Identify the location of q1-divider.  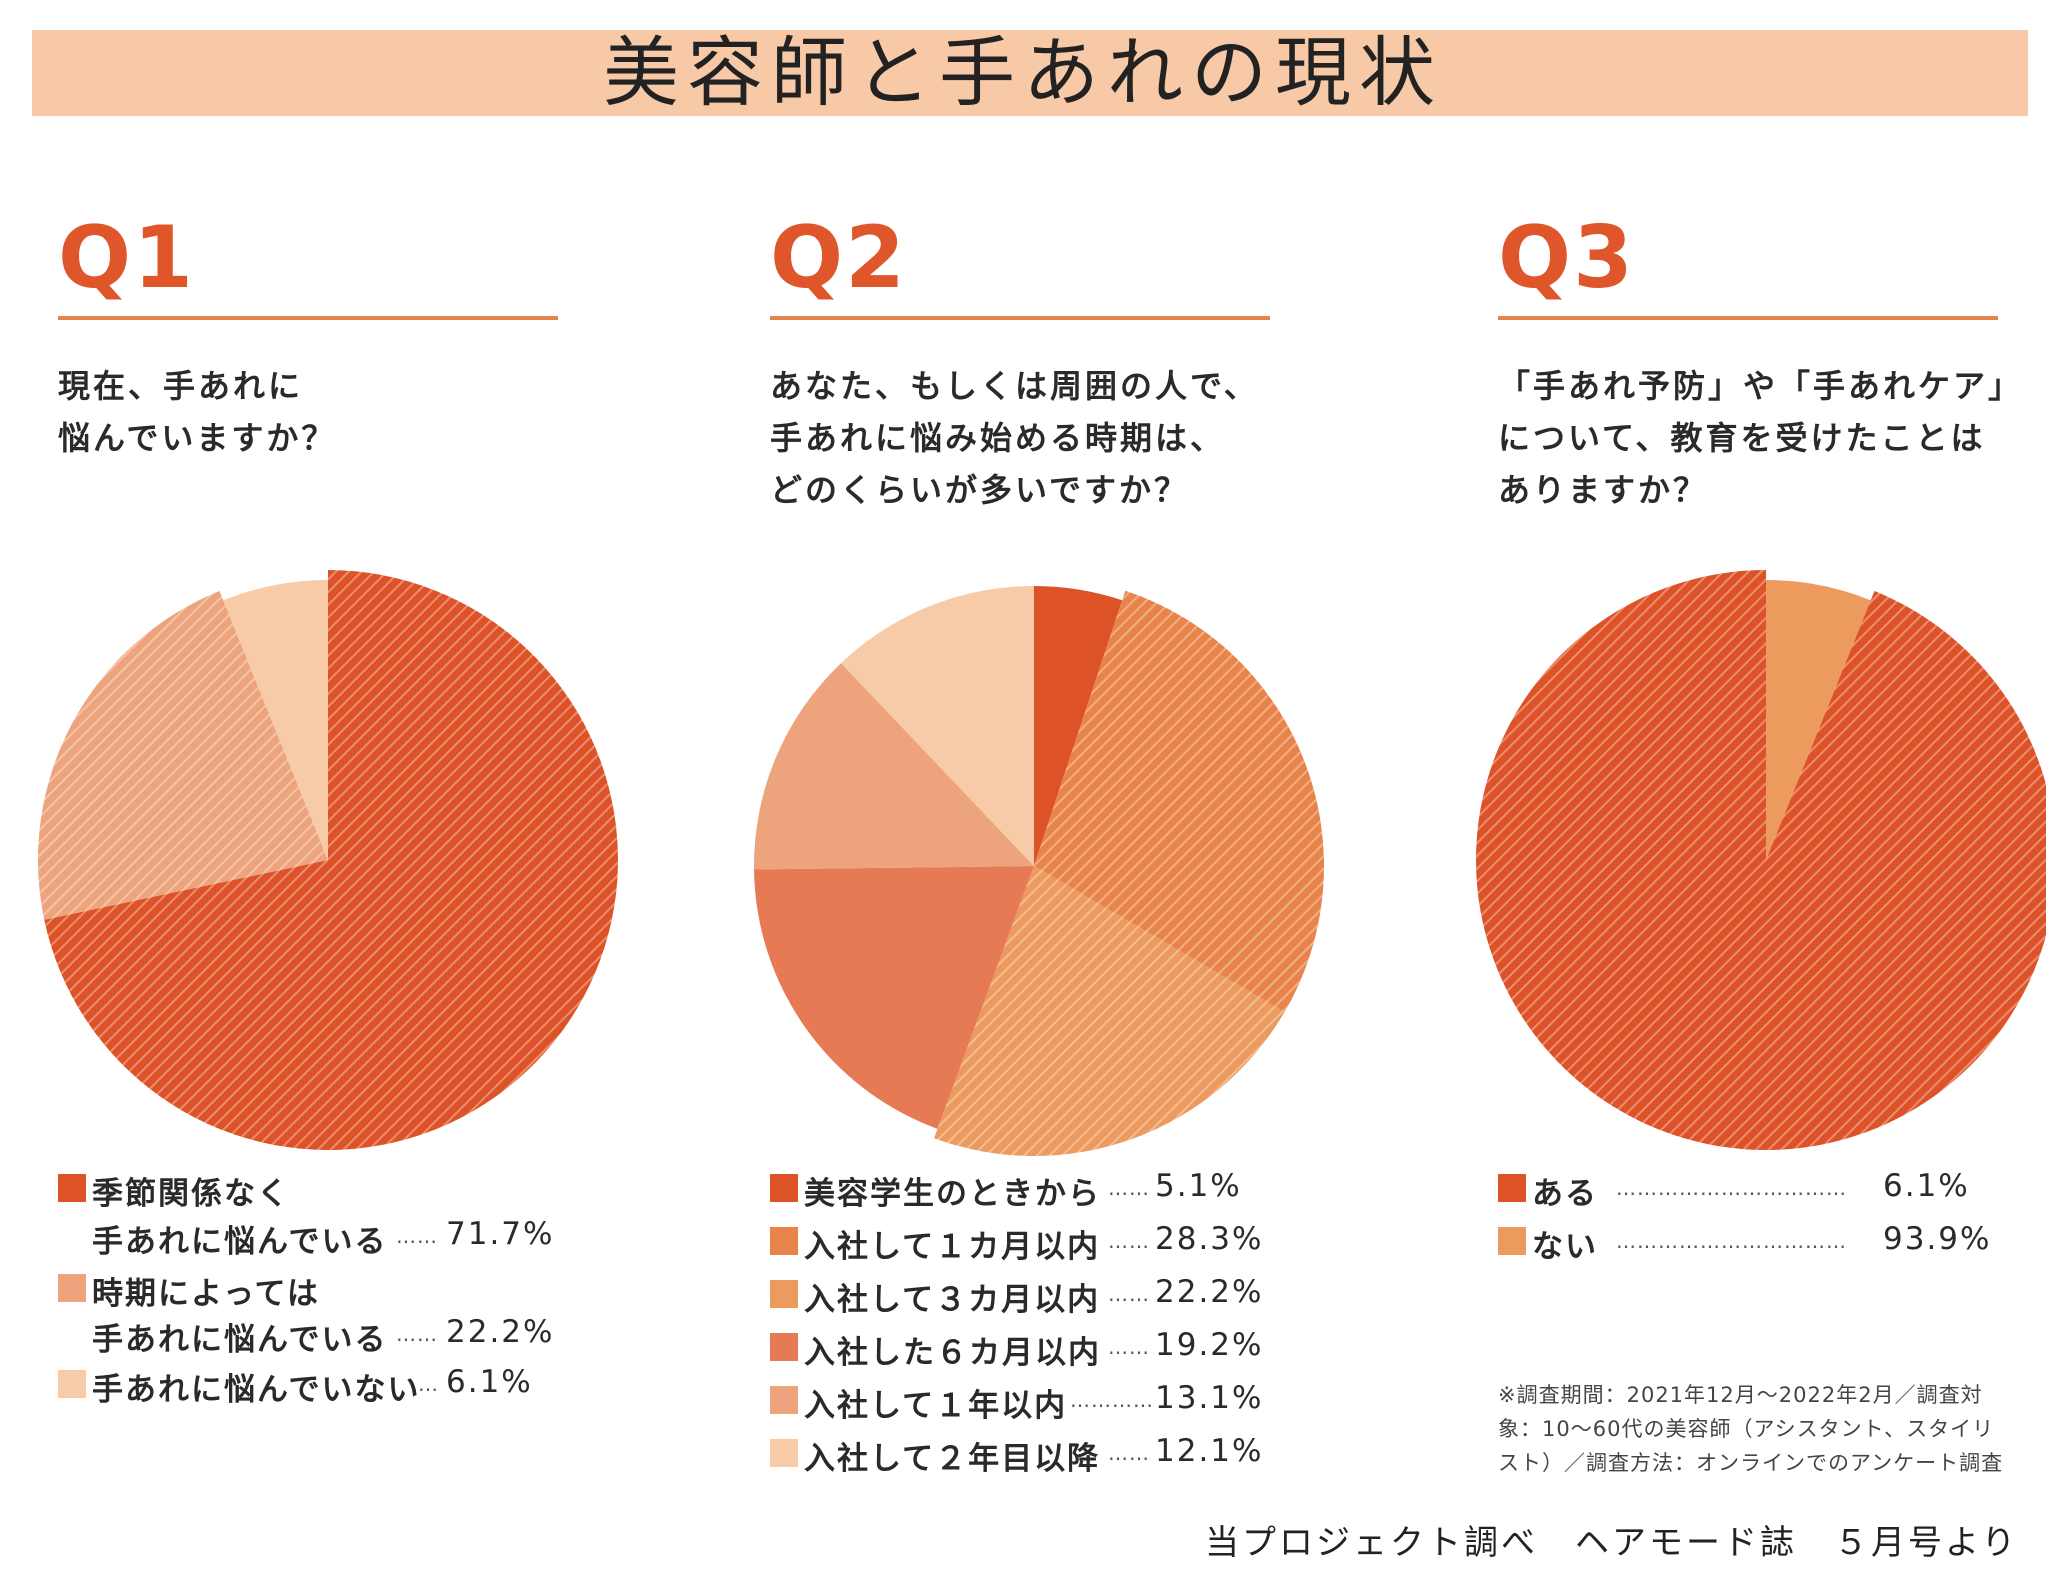
(308, 318).